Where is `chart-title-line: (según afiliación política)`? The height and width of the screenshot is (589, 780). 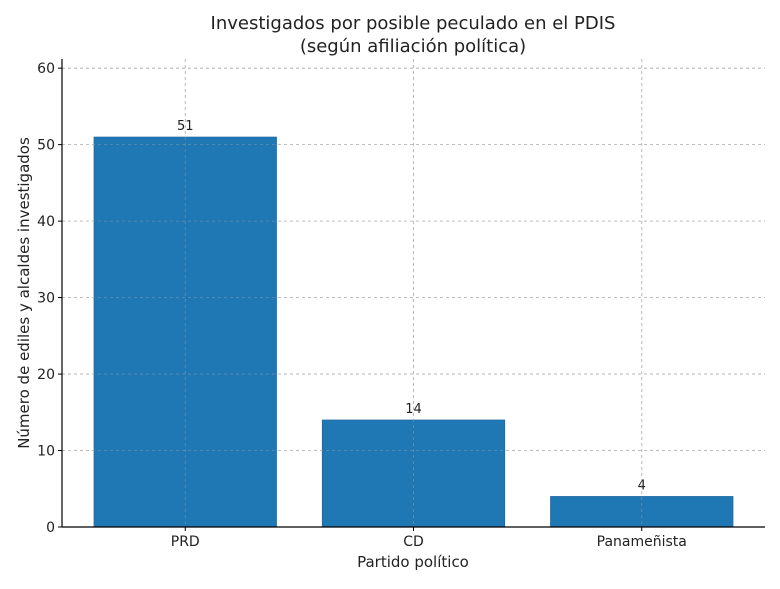
chart-title-line: (según afiliación política) is located at coordinates (413, 46).